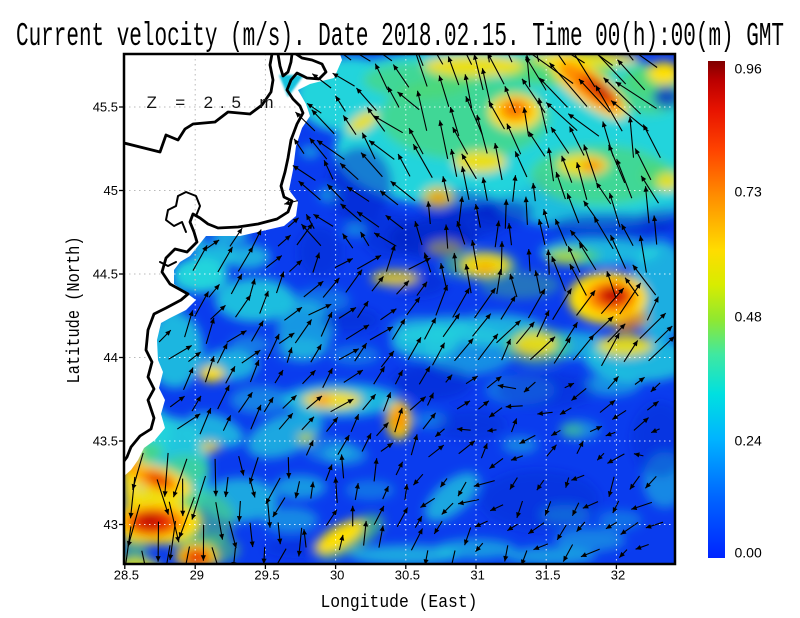 This screenshot has width=800, height=618. Describe the element at coordinates (111, 524) in the screenshot. I see `svg-text: 43` at that location.